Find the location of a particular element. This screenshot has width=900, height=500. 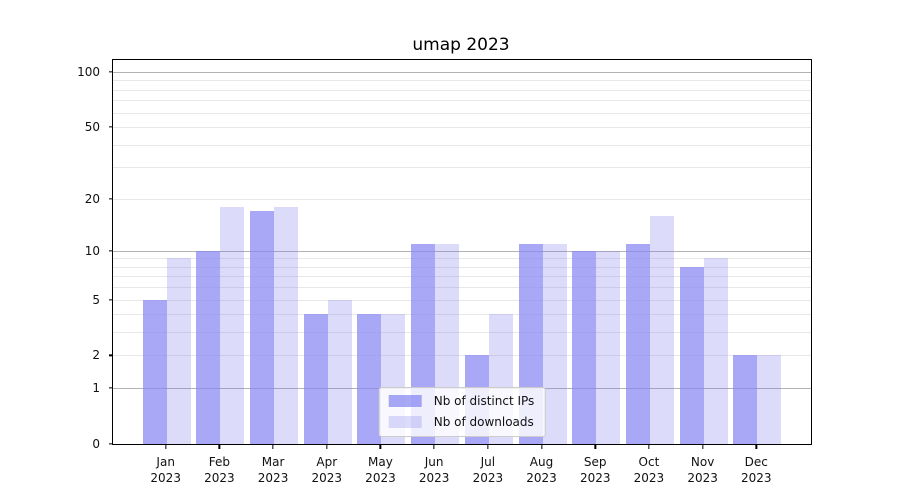

x-tick-mark-jul is located at coordinates (488, 447).